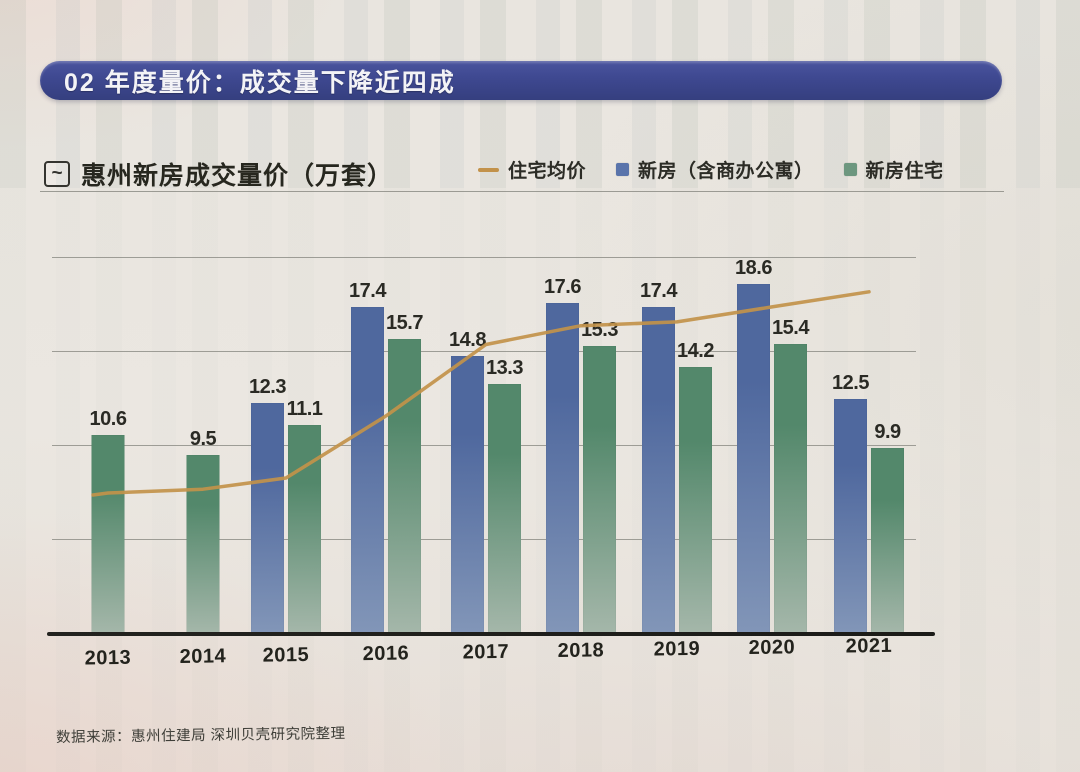 The height and width of the screenshot is (772, 1080). What do you see at coordinates (599, 330) in the screenshot?
I see `bar-value-label: 15.3` at bounding box center [599, 330].